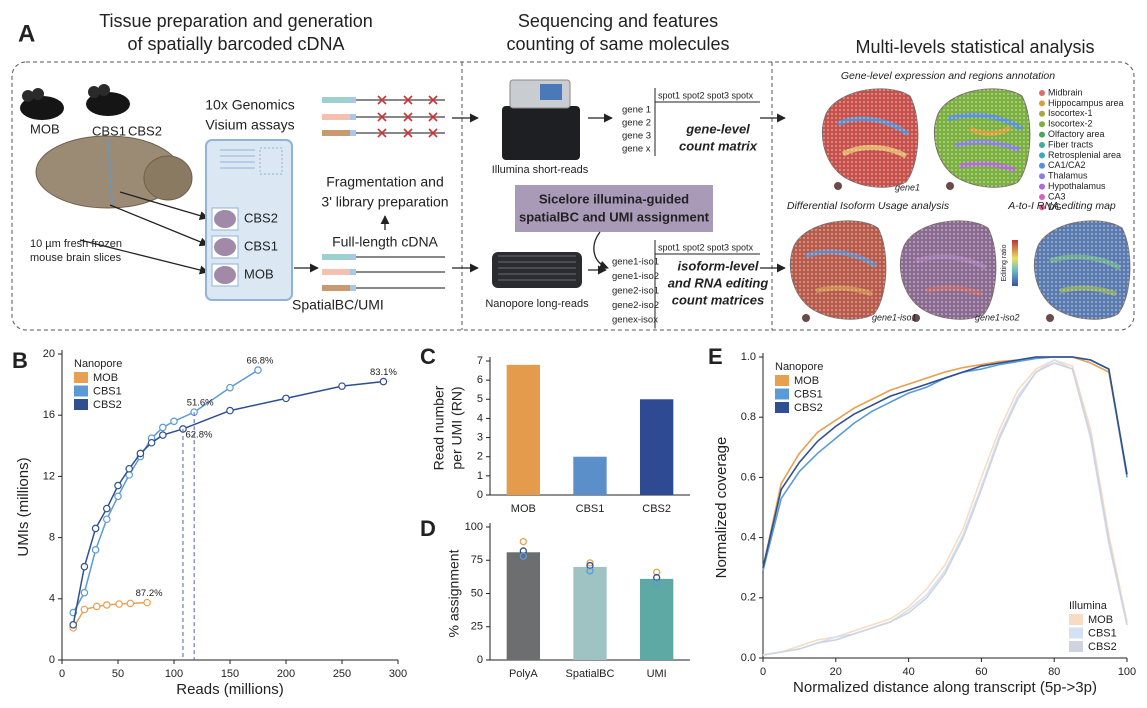  I want to click on y-tick-label: 1, so click(480, 476).